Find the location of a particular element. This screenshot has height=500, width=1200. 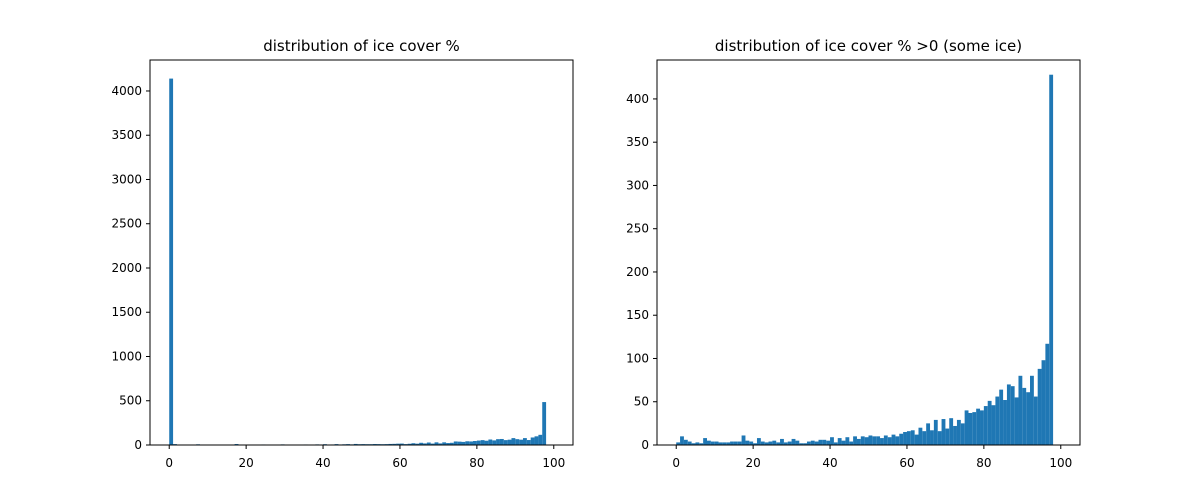

x-tick-label: 100 is located at coordinates (1060, 463).